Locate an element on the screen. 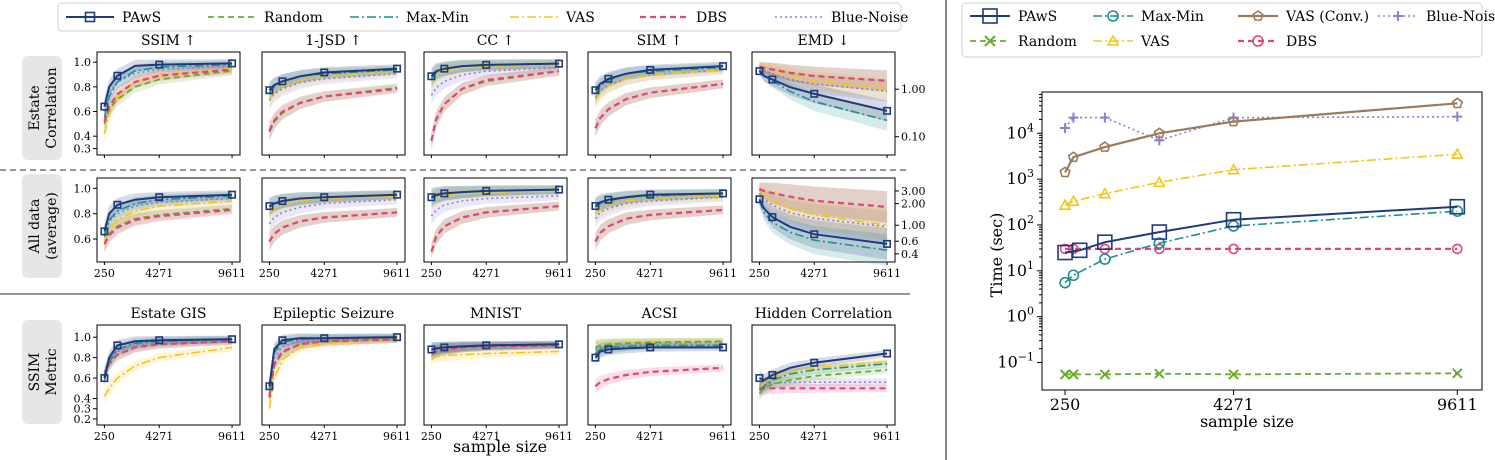 The width and height of the screenshot is (1495, 460). panel-r1-ssim: 1.0 0.8 0.6 250 4271 9611 is located at coordinates (160, 228).